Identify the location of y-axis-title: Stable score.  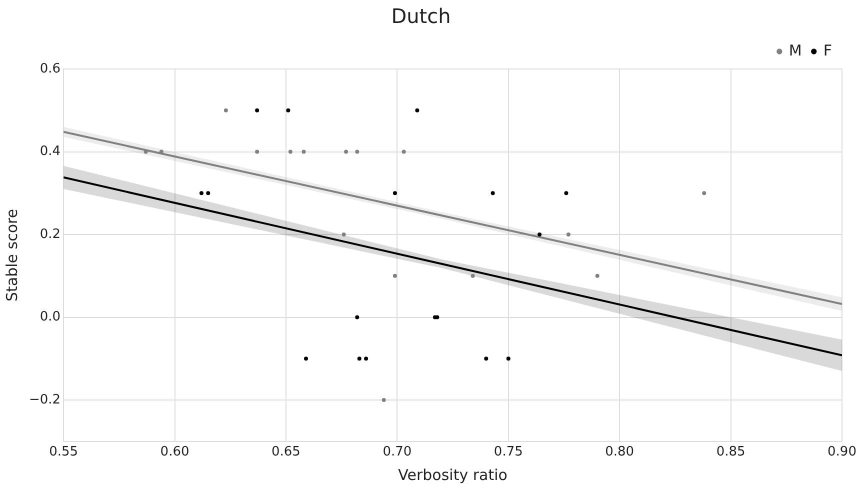
(11, 255).